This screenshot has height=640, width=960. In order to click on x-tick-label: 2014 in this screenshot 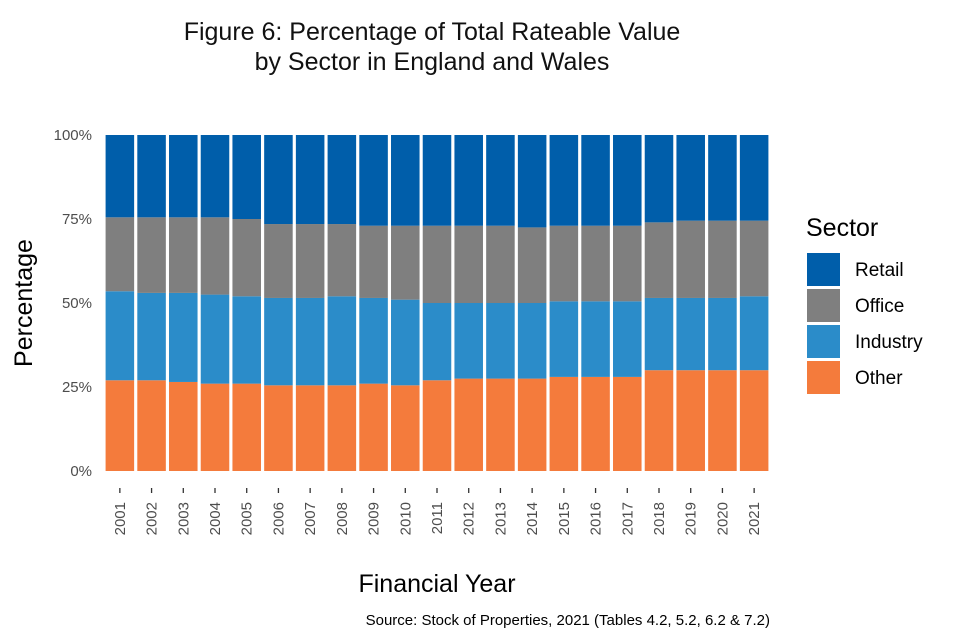, I will do `click(532, 518)`.